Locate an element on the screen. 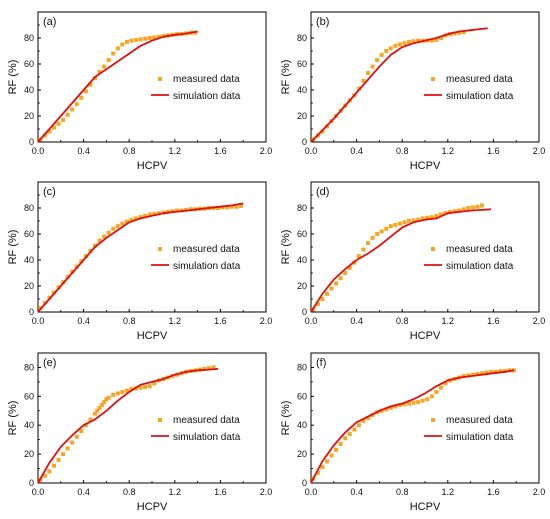  y-tick-label: 80 is located at coordinates (302, 38).